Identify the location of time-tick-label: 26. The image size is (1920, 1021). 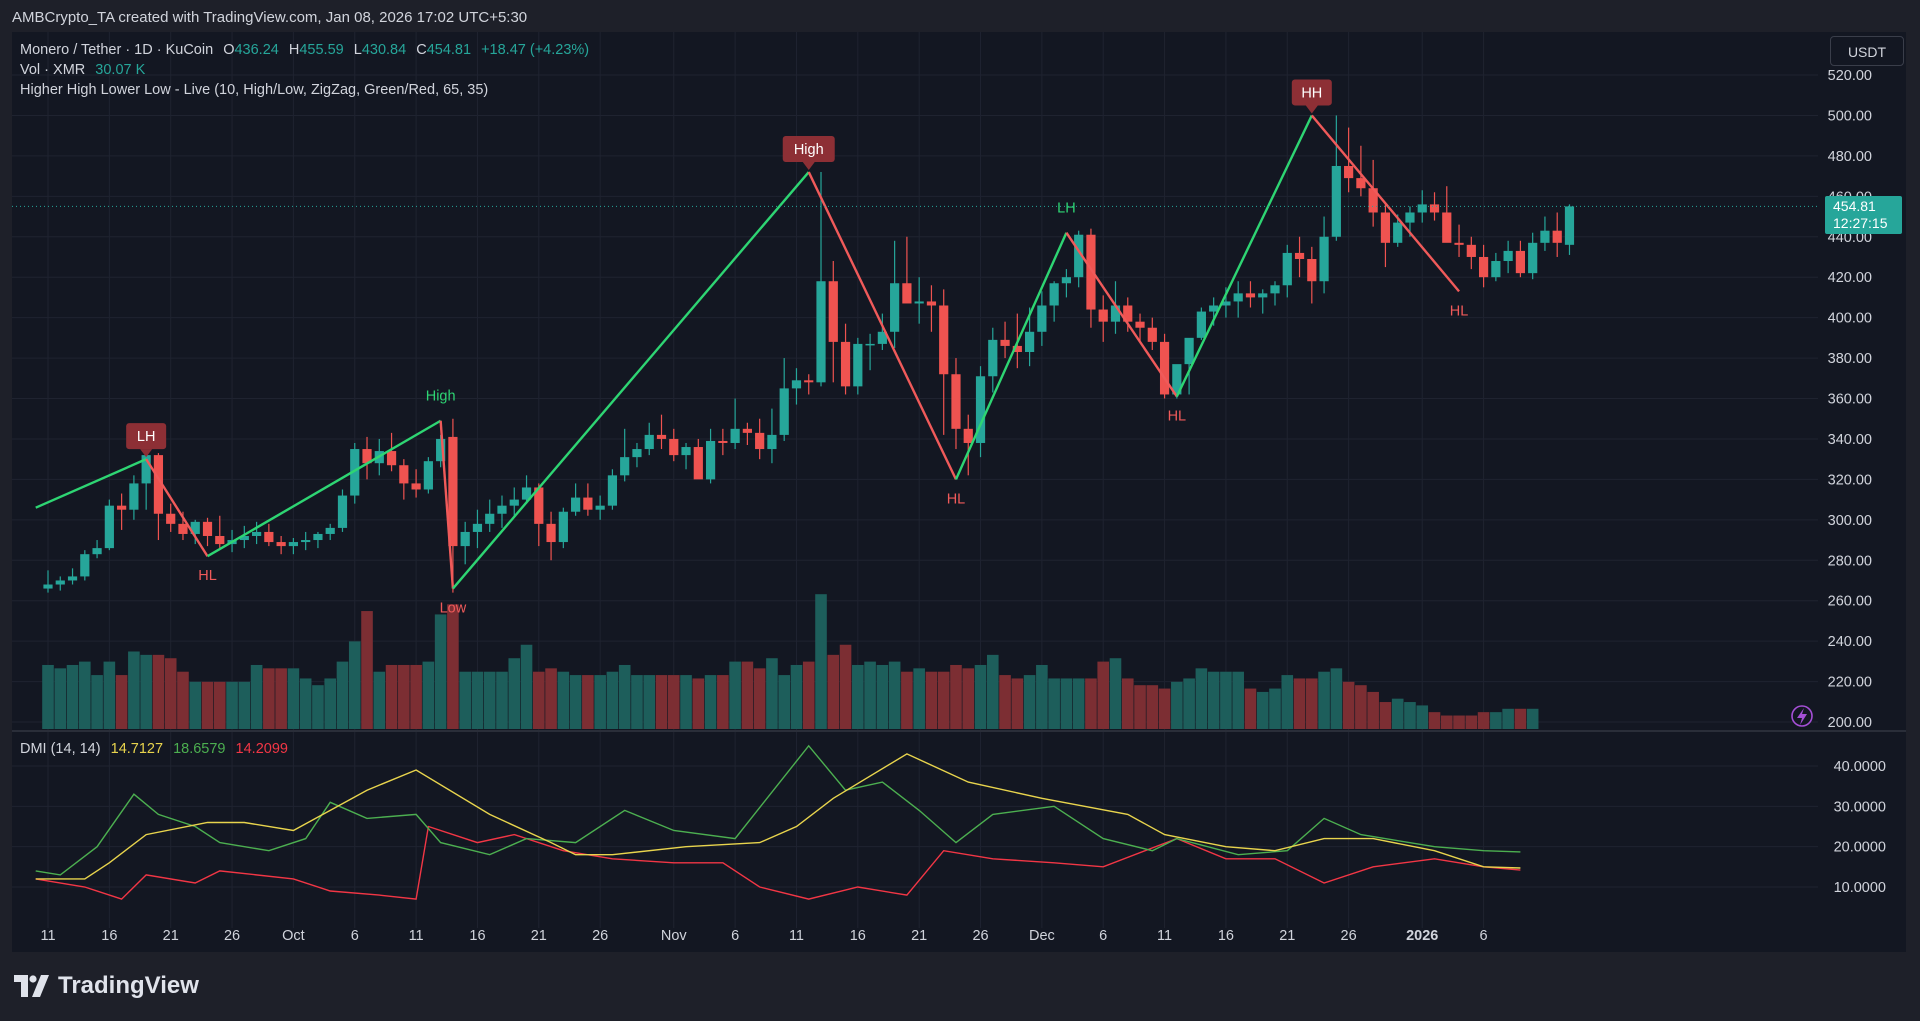
(980, 936).